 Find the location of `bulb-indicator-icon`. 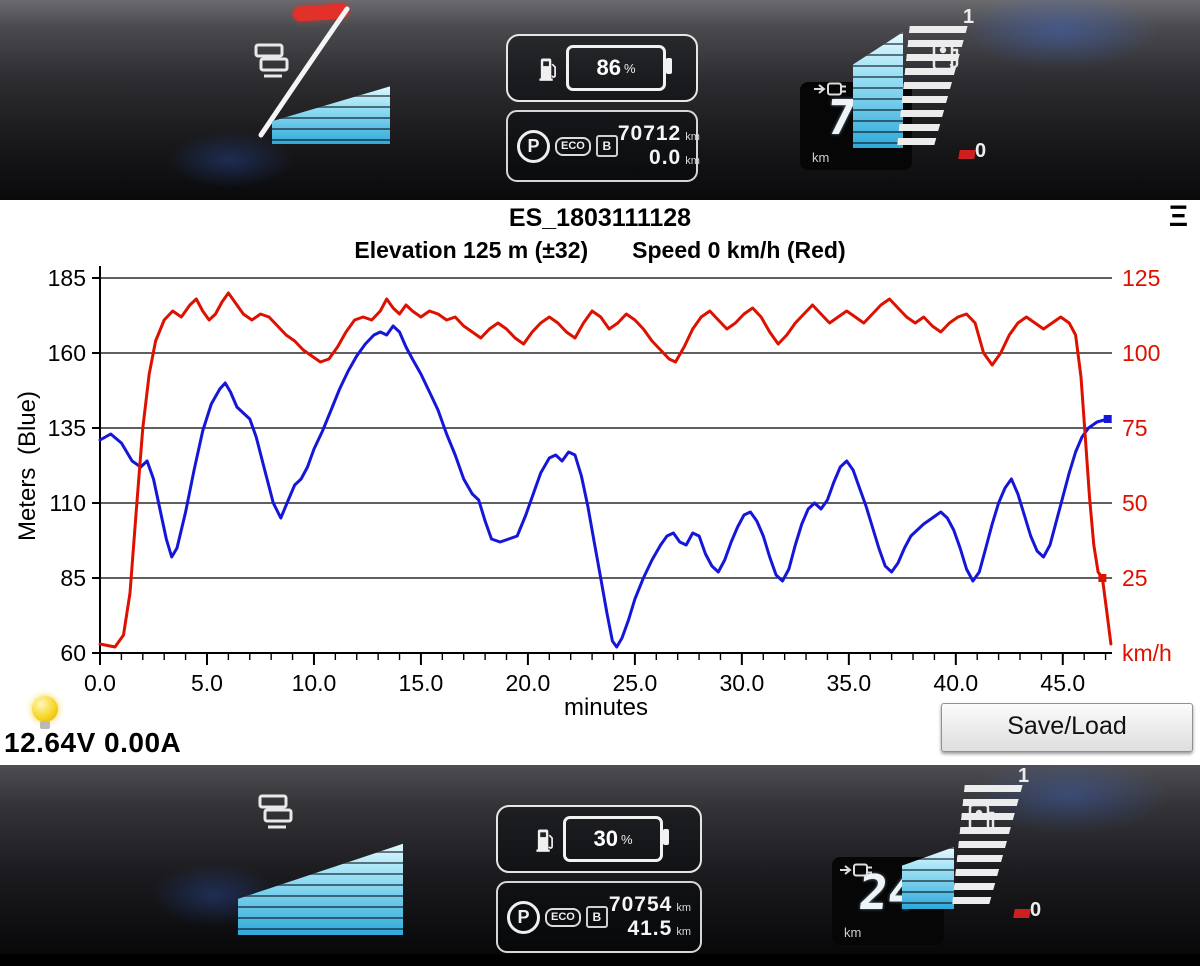

bulb-indicator-icon is located at coordinates (45, 712).